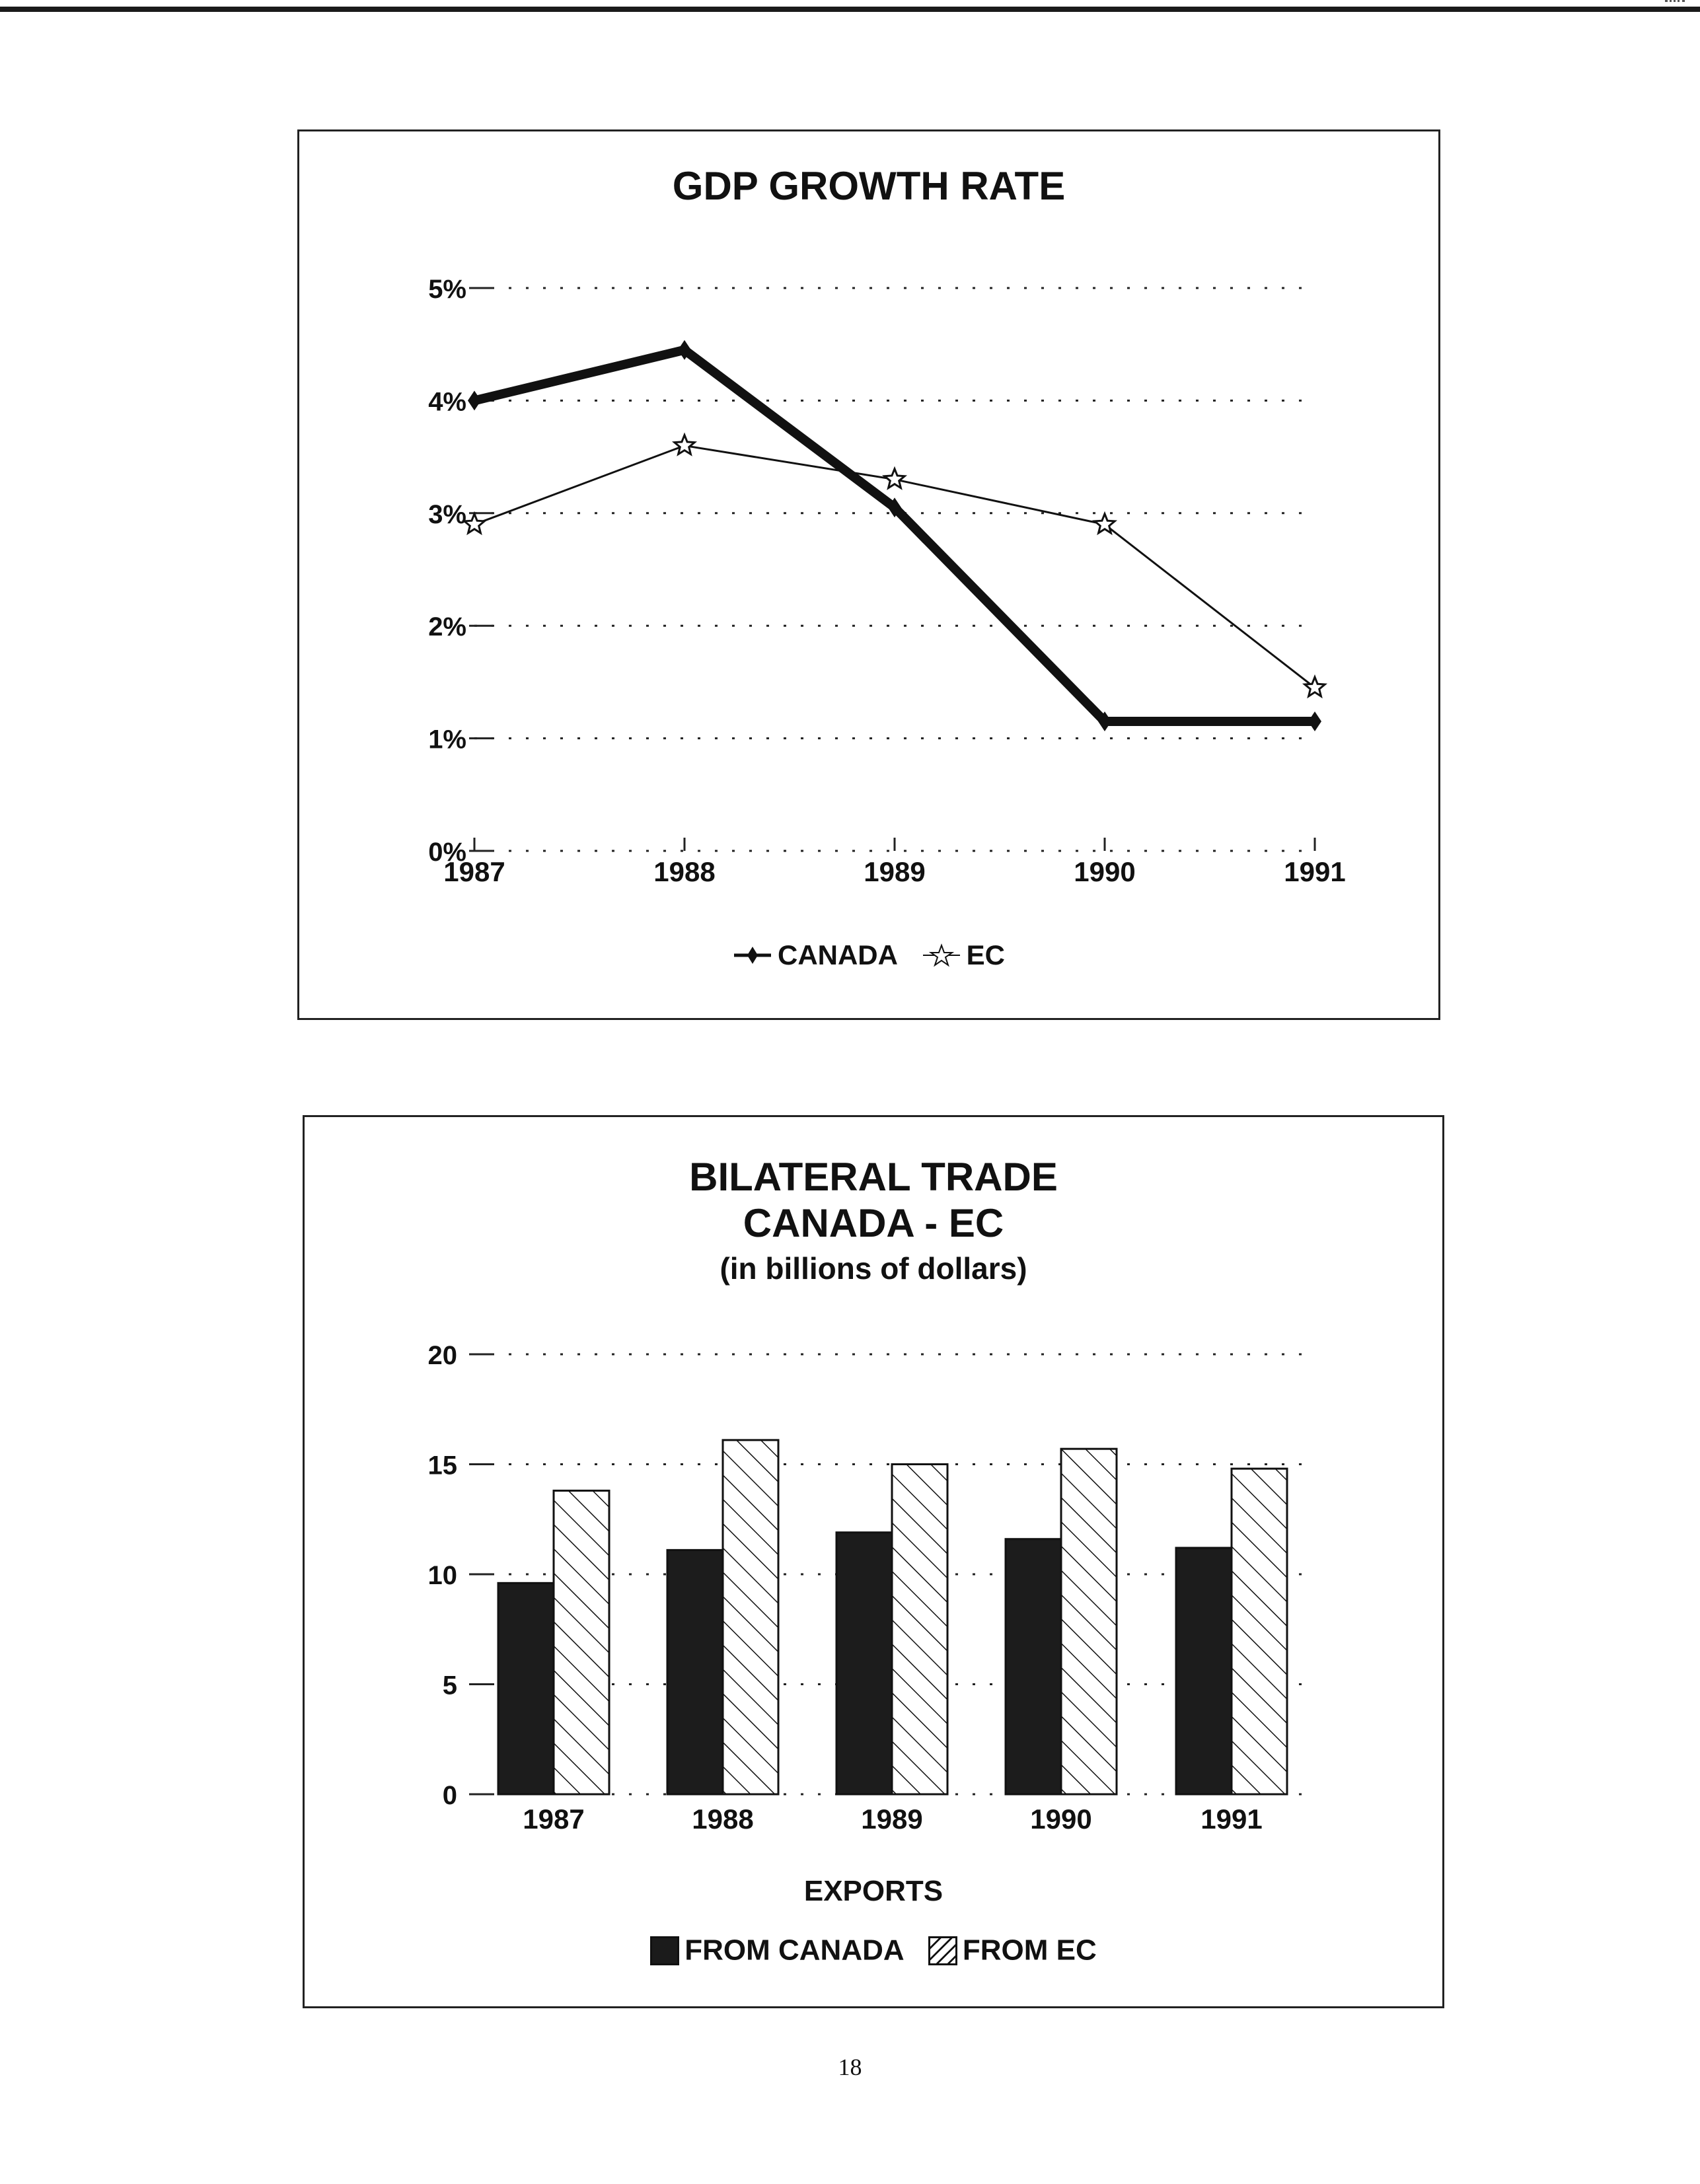  Describe the element at coordinates (443, 1465) in the screenshot. I see `y-tick-label: 15` at that location.